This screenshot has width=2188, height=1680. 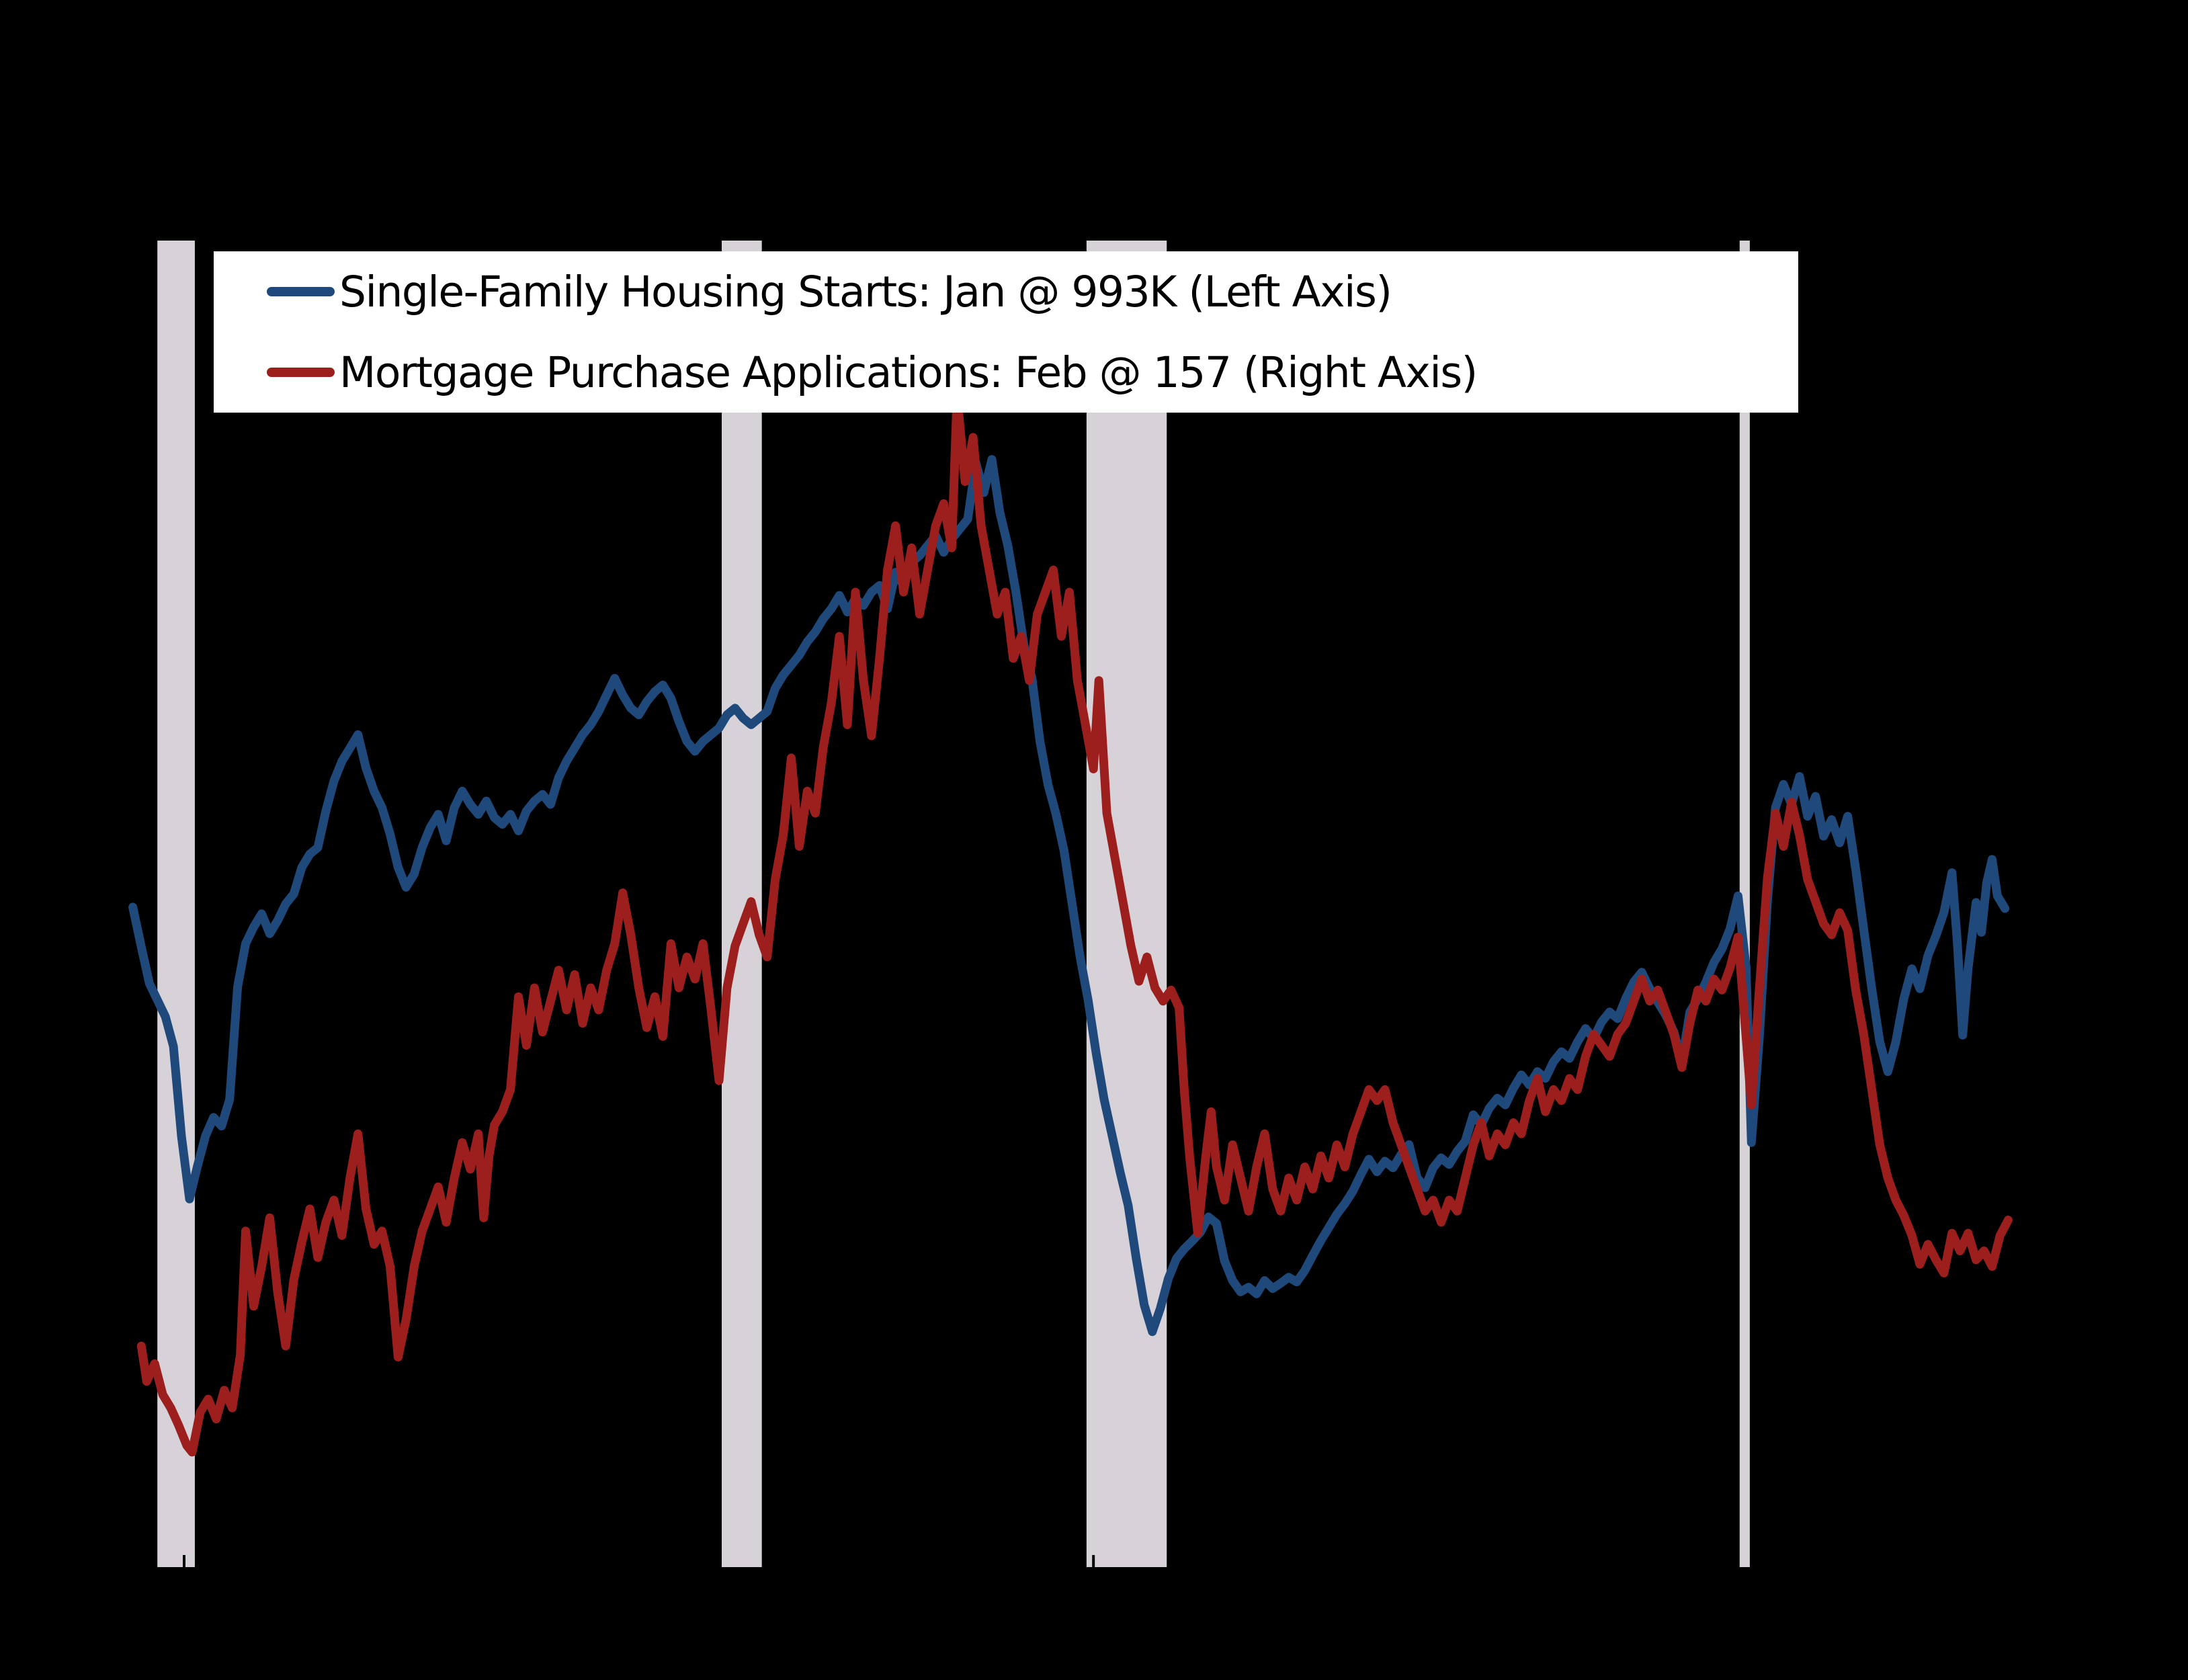 What do you see at coordinates (301, 292) in the screenshot?
I see `housing-starts-swatch-icon` at bounding box center [301, 292].